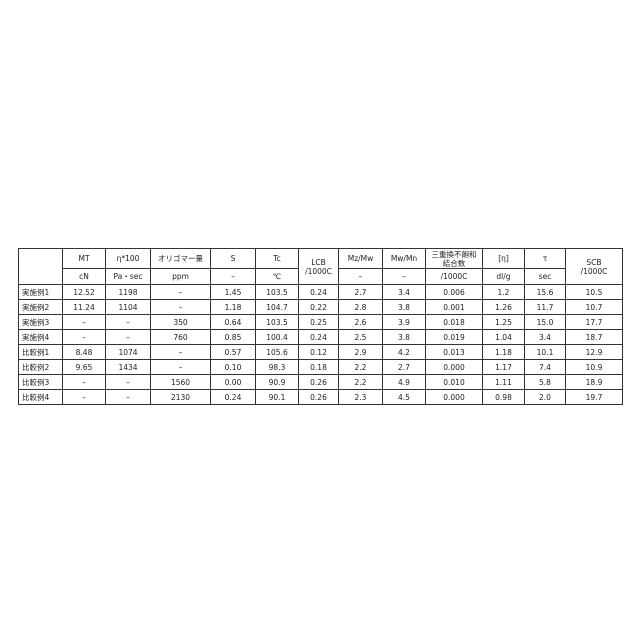 This screenshot has height=640, width=640. Describe the element at coordinates (181, 259) in the screenshot. I see `header-oligomer: オリゴマー量` at that location.